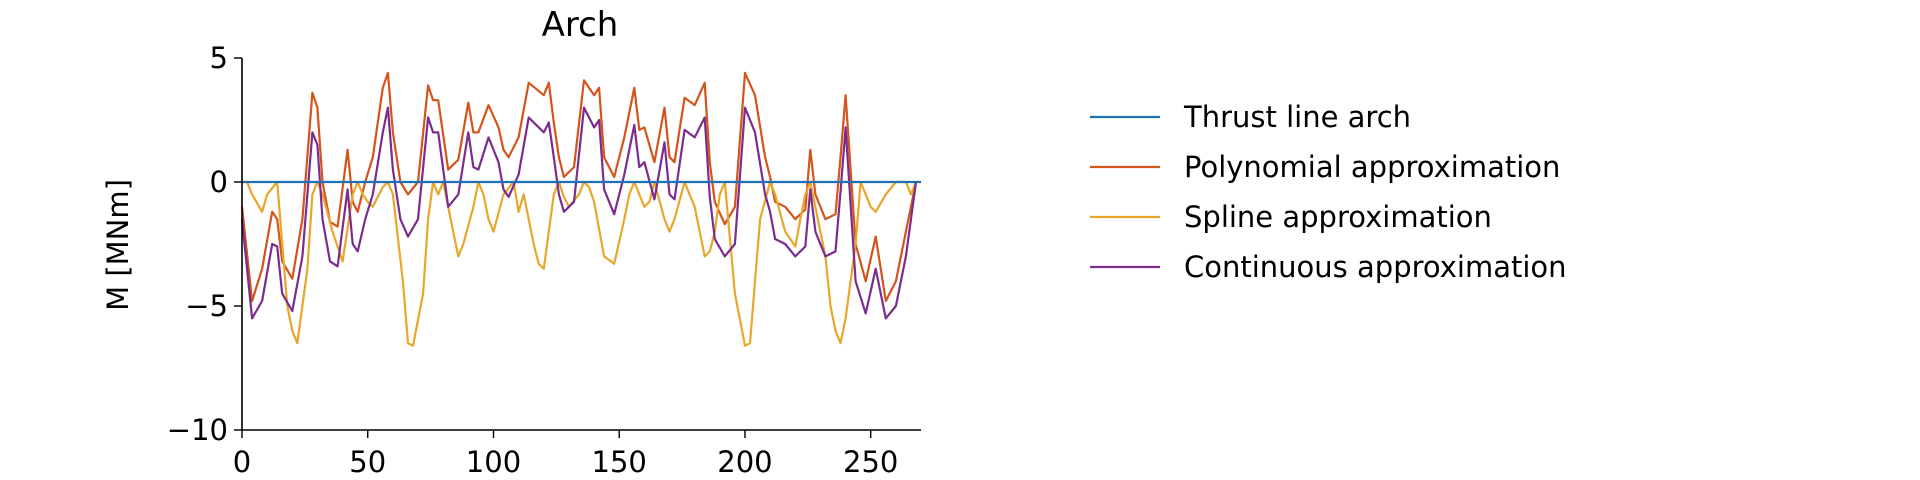 The width and height of the screenshot is (1920, 480). I want to click on x-tick-label: 50, so click(367, 462).